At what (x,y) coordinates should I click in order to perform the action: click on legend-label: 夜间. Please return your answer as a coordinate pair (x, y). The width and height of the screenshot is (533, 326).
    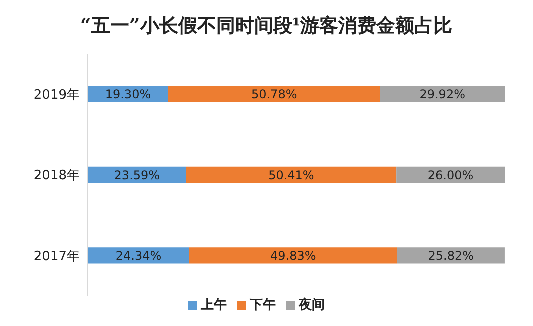
    Looking at the image, I should click on (312, 305).